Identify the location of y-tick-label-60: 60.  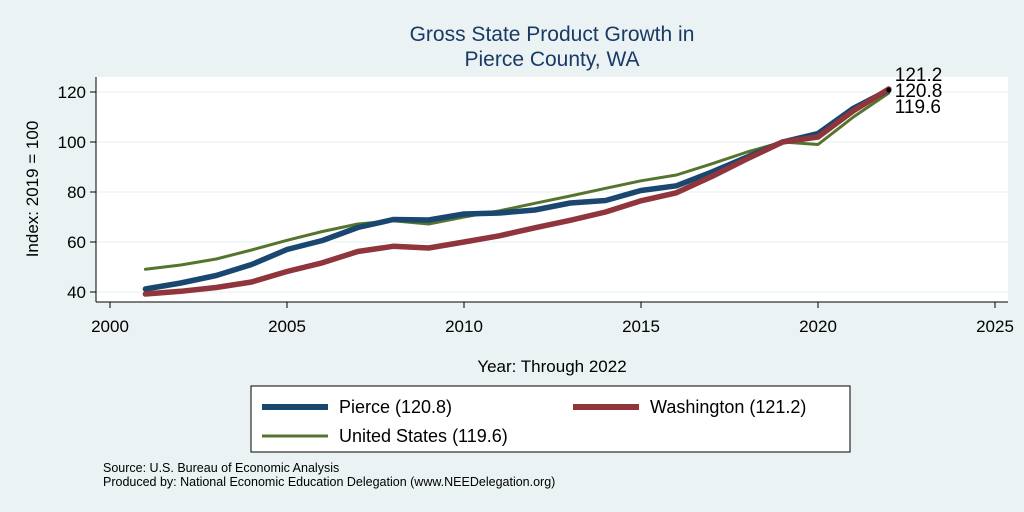
(76, 242).